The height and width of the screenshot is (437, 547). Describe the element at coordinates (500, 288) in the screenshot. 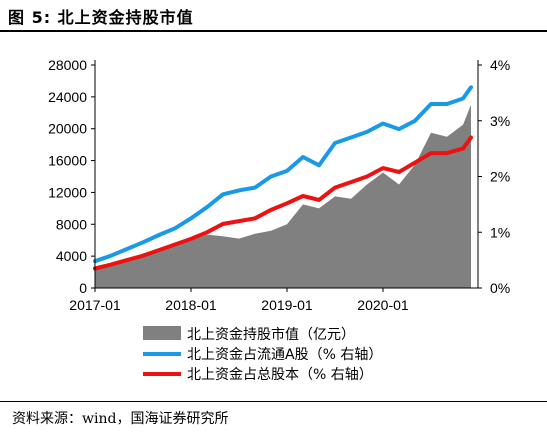

I see `y-right-tick-label: 0%` at that location.